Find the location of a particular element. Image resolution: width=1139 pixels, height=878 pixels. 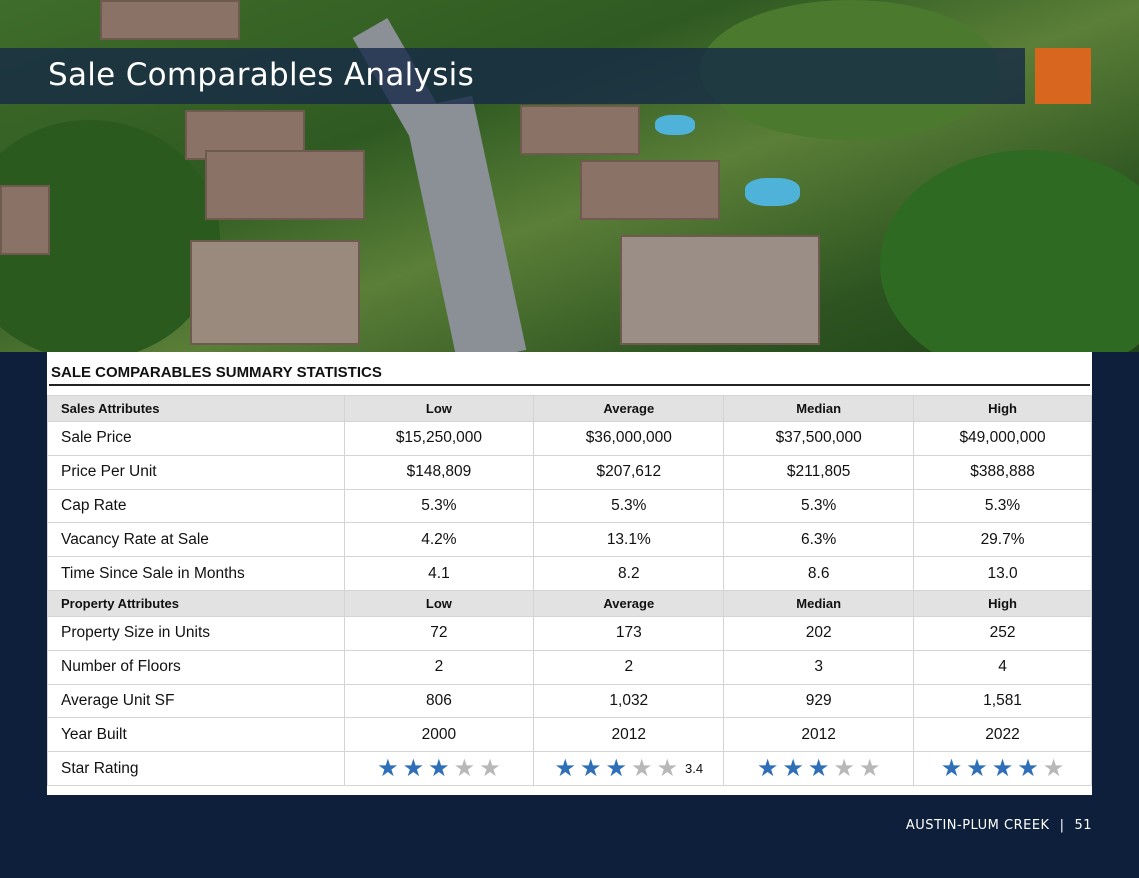

header-cell: Sales Attributes is located at coordinates (196, 408).